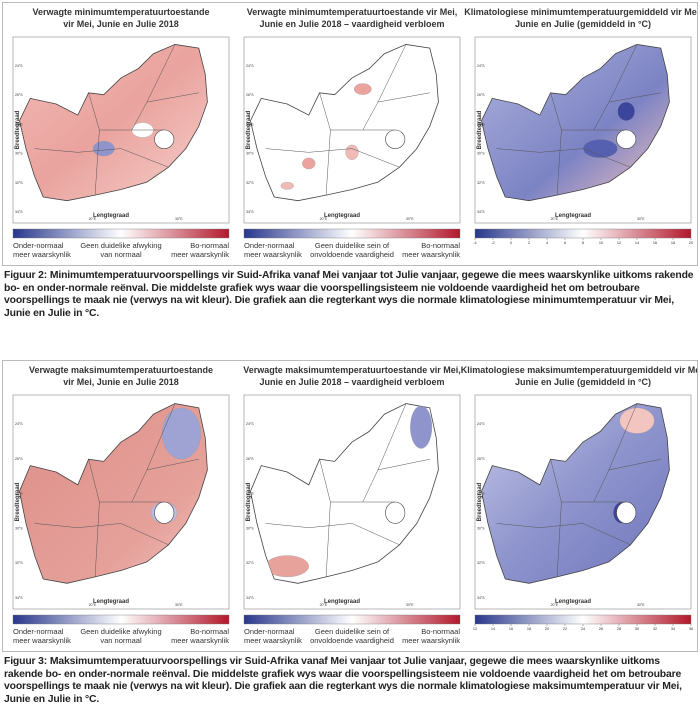 The image size is (700, 706). Describe the element at coordinates (565, 629) in the screenshot. I see `colorbar-tick-label: 22` at that location.